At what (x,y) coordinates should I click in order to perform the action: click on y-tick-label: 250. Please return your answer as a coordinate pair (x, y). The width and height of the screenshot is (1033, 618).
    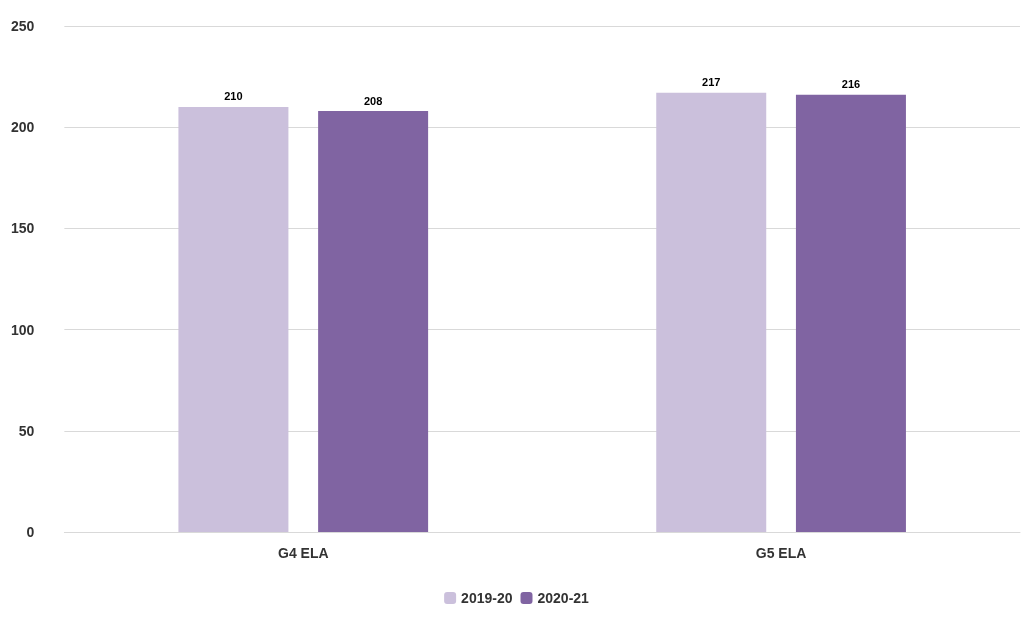
    Looking at the image, I should click on (23, 26).